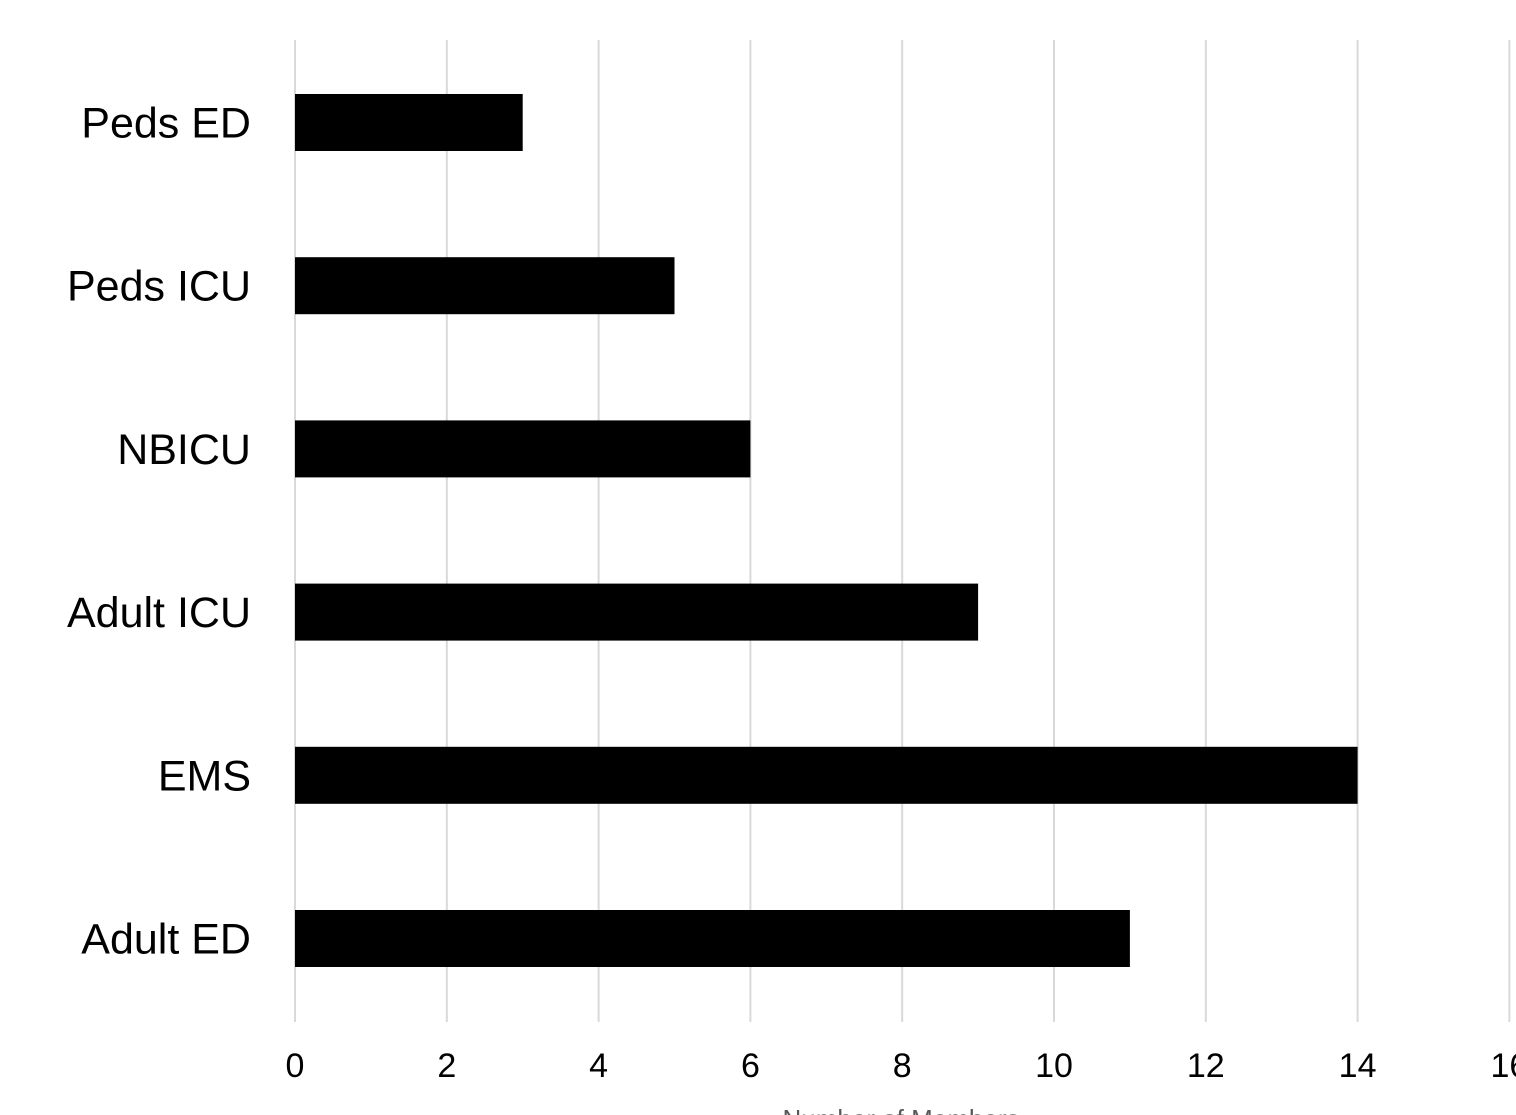 This screenshot has height=1115, width=1516. Describe the element at coordinates (184, 450) in the screenshot. I see `category-label: NBICU` at that location.